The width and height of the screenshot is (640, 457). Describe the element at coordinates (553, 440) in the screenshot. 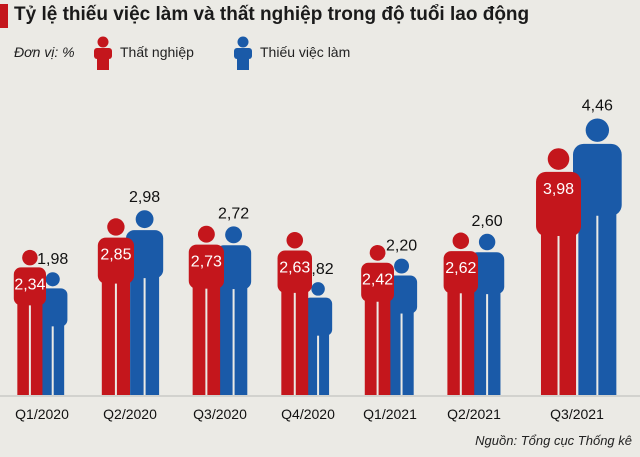

I see `source-note: Nguồn: Tổng cục Thống kê` at that location.